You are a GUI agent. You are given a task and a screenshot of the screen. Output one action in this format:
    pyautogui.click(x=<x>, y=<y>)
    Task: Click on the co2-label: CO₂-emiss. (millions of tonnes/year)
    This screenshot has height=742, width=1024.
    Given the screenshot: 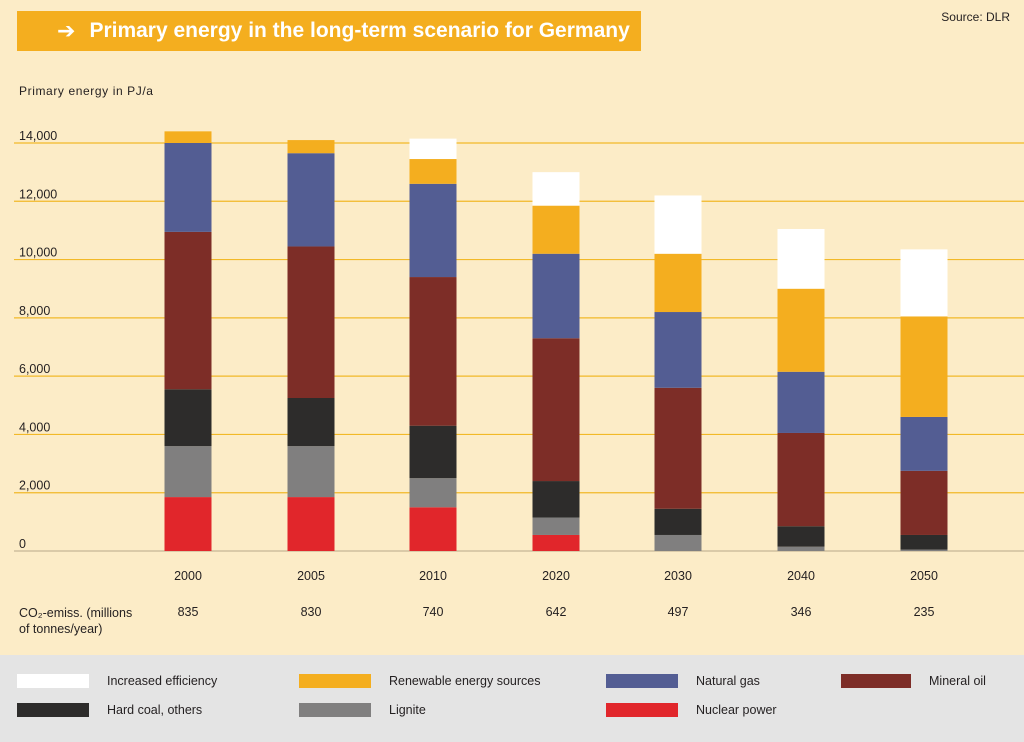 What is the action you would take?
    pyautogui.click(x=75, y=621)
    